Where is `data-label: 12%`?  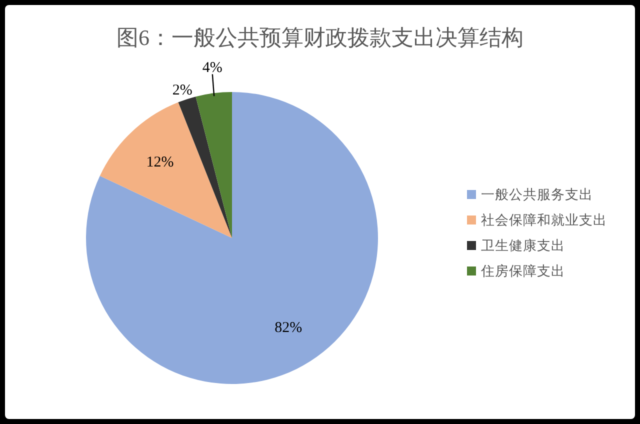
data-label: 12% is located at coordinates (160, 162).